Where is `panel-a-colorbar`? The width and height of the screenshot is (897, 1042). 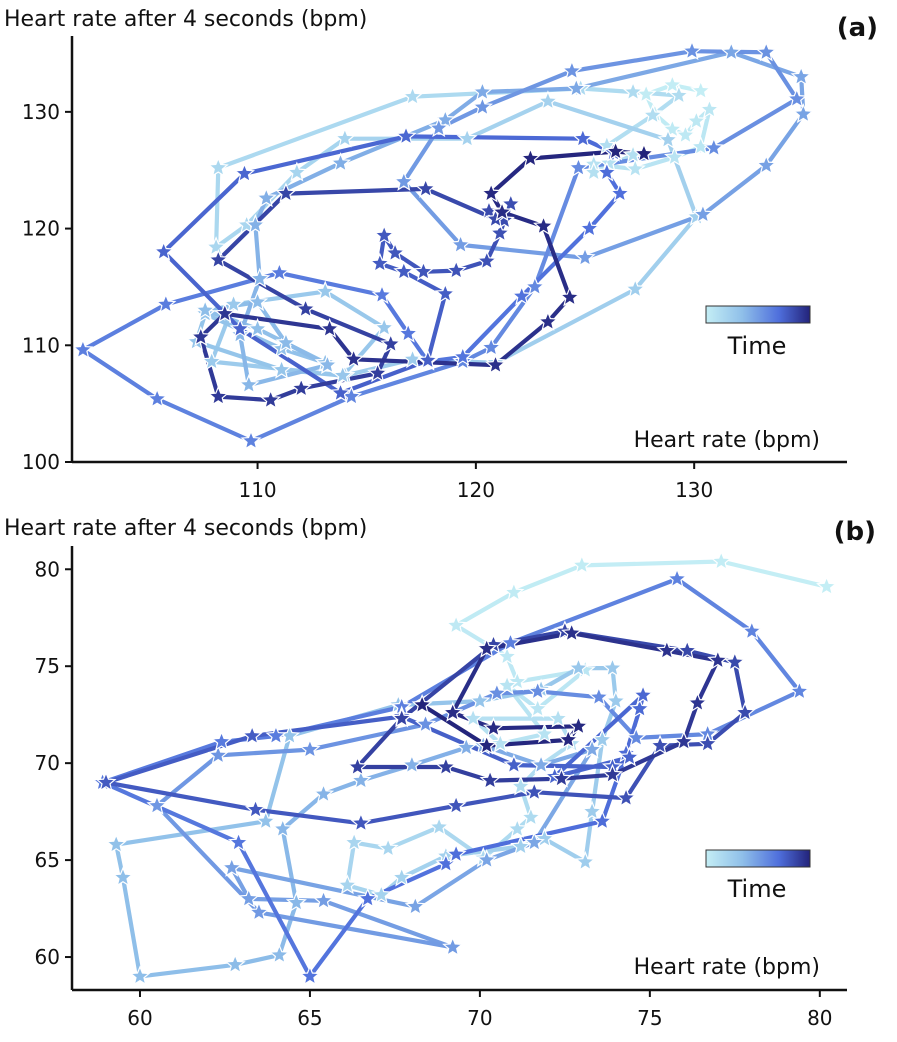
panel-a-colorbar is located at coordinates (758, 314).